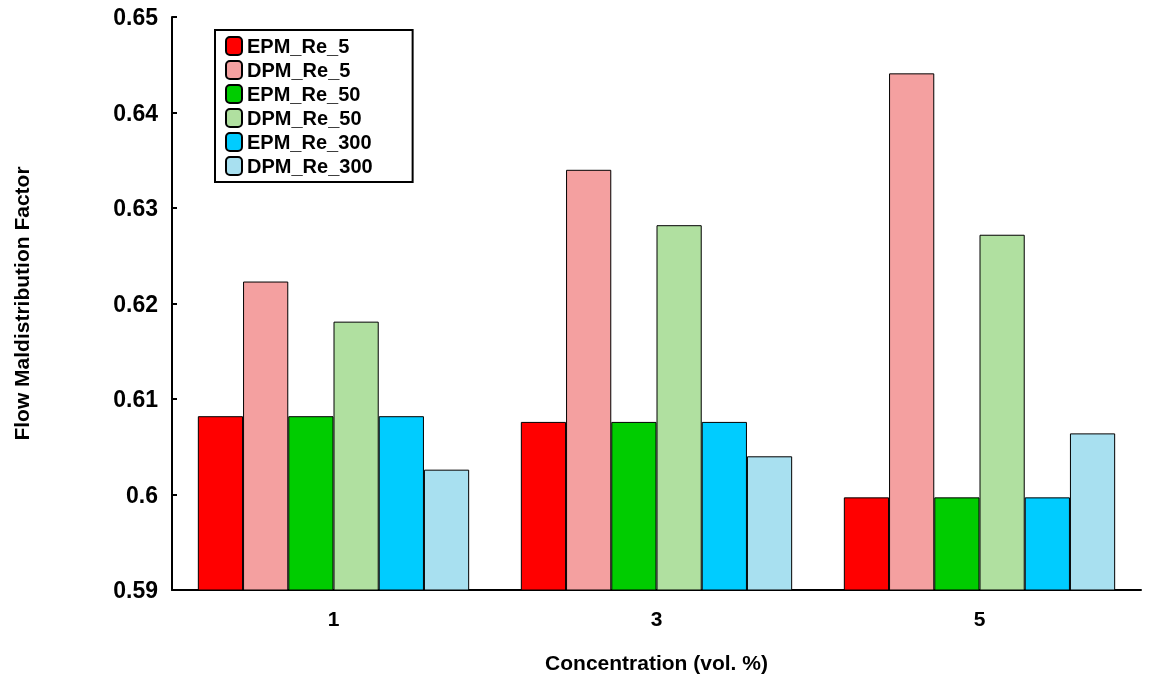 This screenshot has width=1151, height=696. I want to click on x-tick-label: 3, so click(656, 618).